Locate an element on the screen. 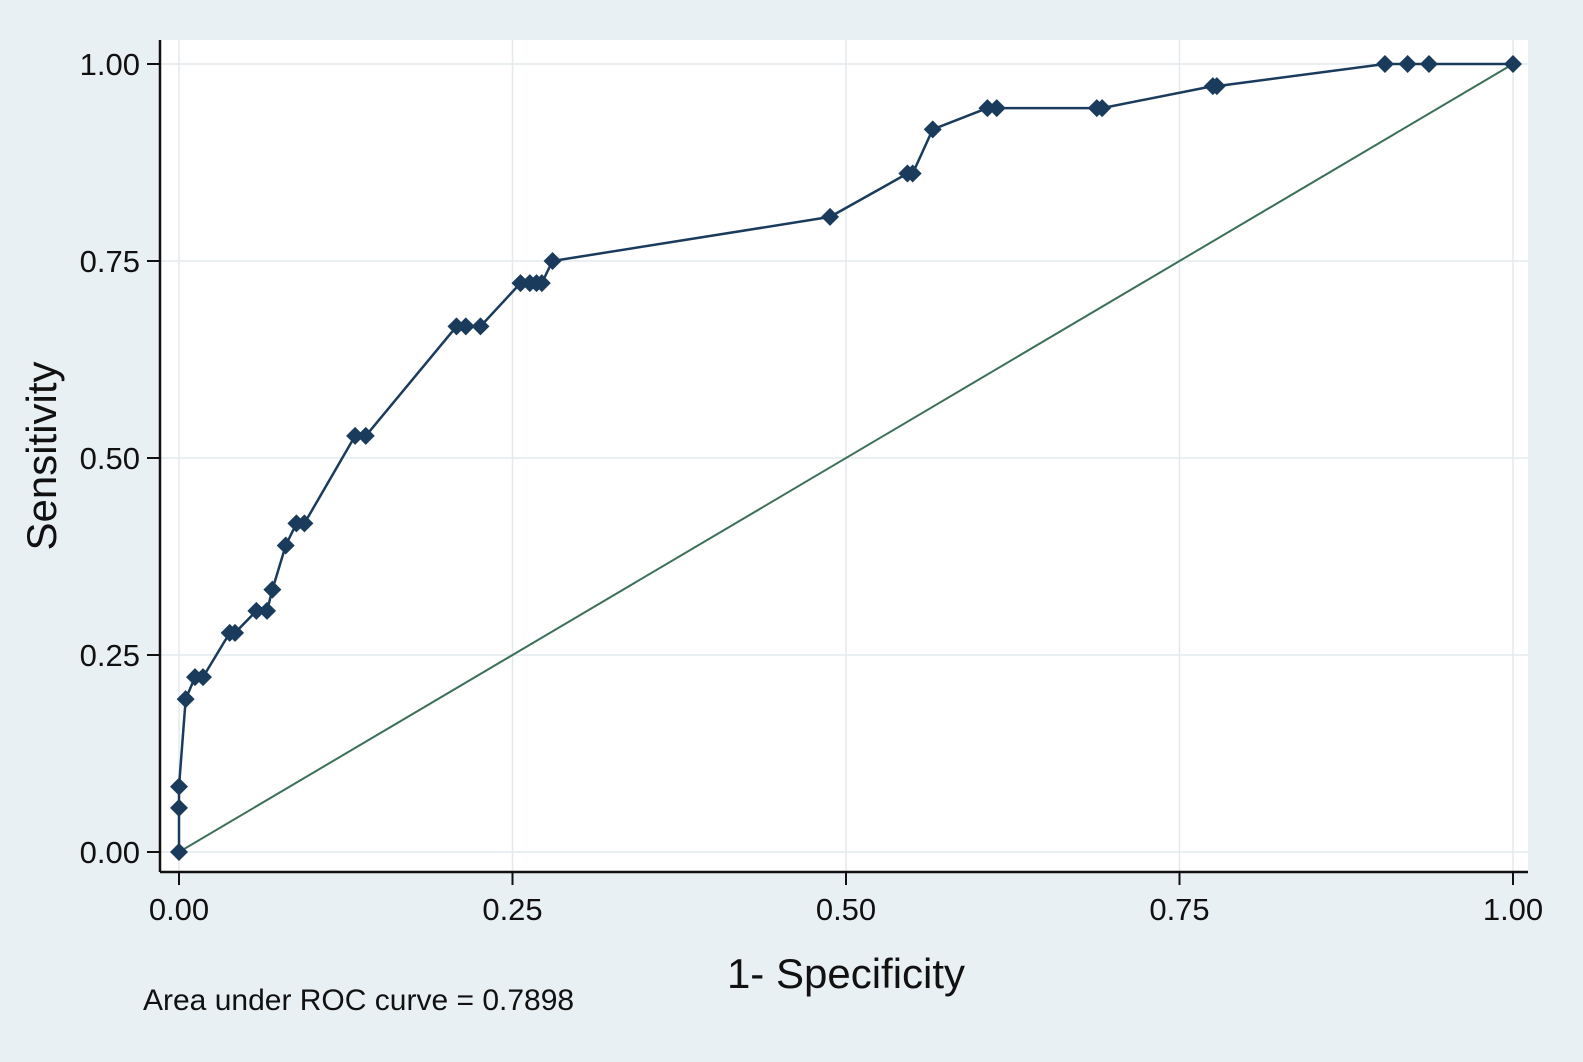  x-tick-label: 0.25 is located at coordinates (512, 909).